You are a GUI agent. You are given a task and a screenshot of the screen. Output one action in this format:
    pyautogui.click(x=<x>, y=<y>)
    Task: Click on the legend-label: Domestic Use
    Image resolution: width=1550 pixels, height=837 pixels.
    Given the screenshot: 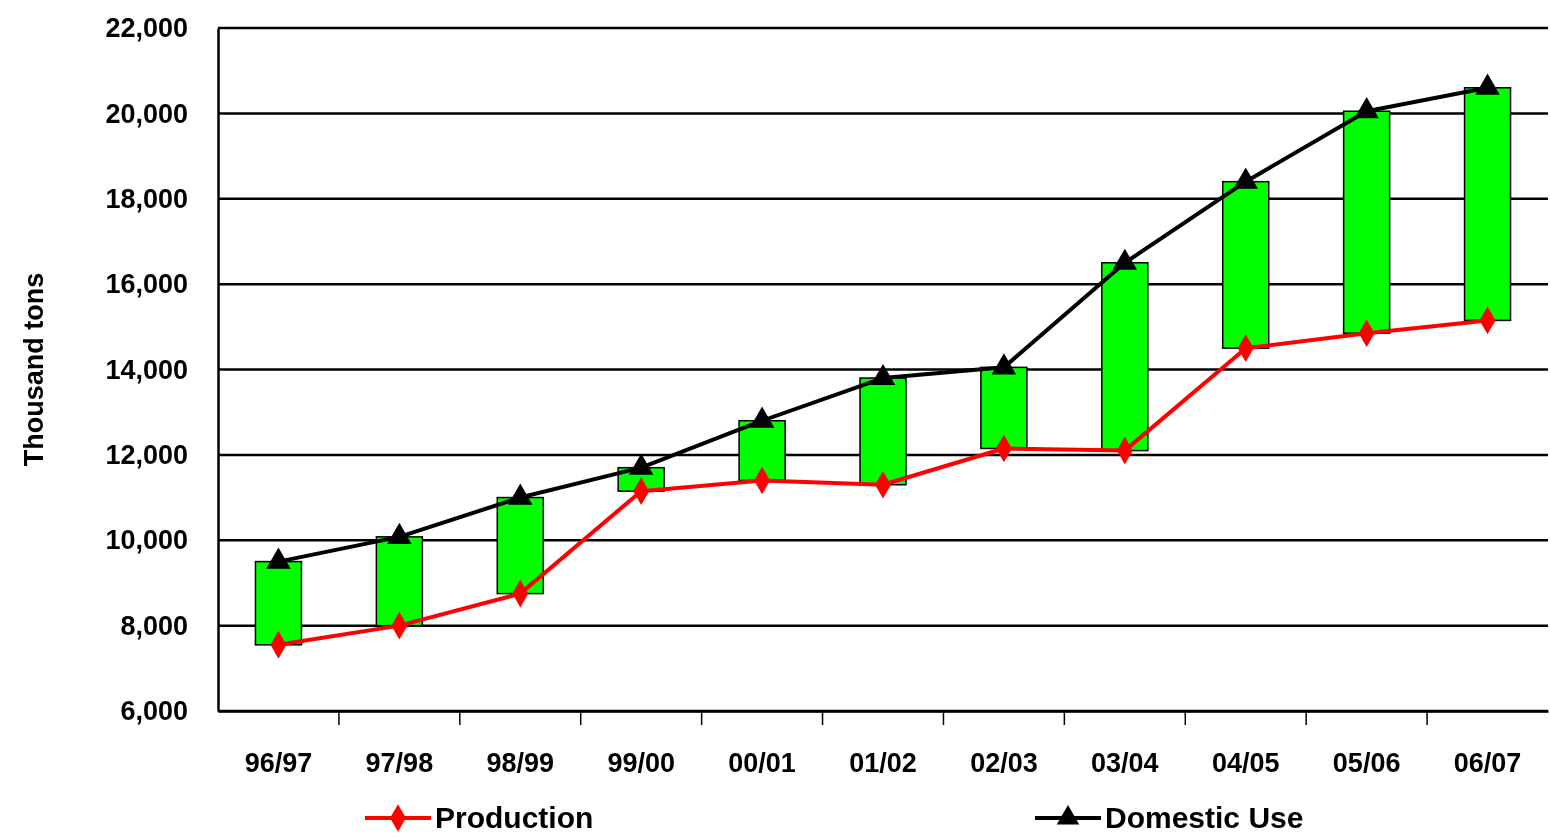 What is the action you would take?
    pyautogui.click(x=1204, y=817)
    